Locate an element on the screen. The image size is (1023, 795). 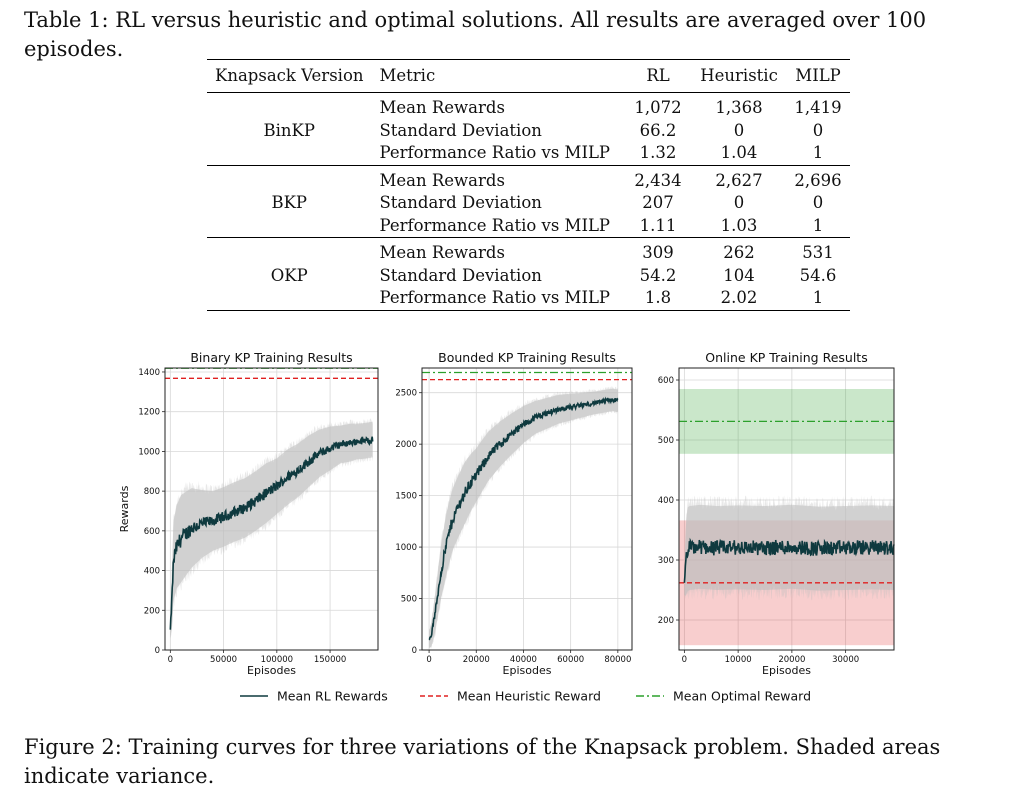
rl-cell: 2,434 is located at coordinates (658, 180).